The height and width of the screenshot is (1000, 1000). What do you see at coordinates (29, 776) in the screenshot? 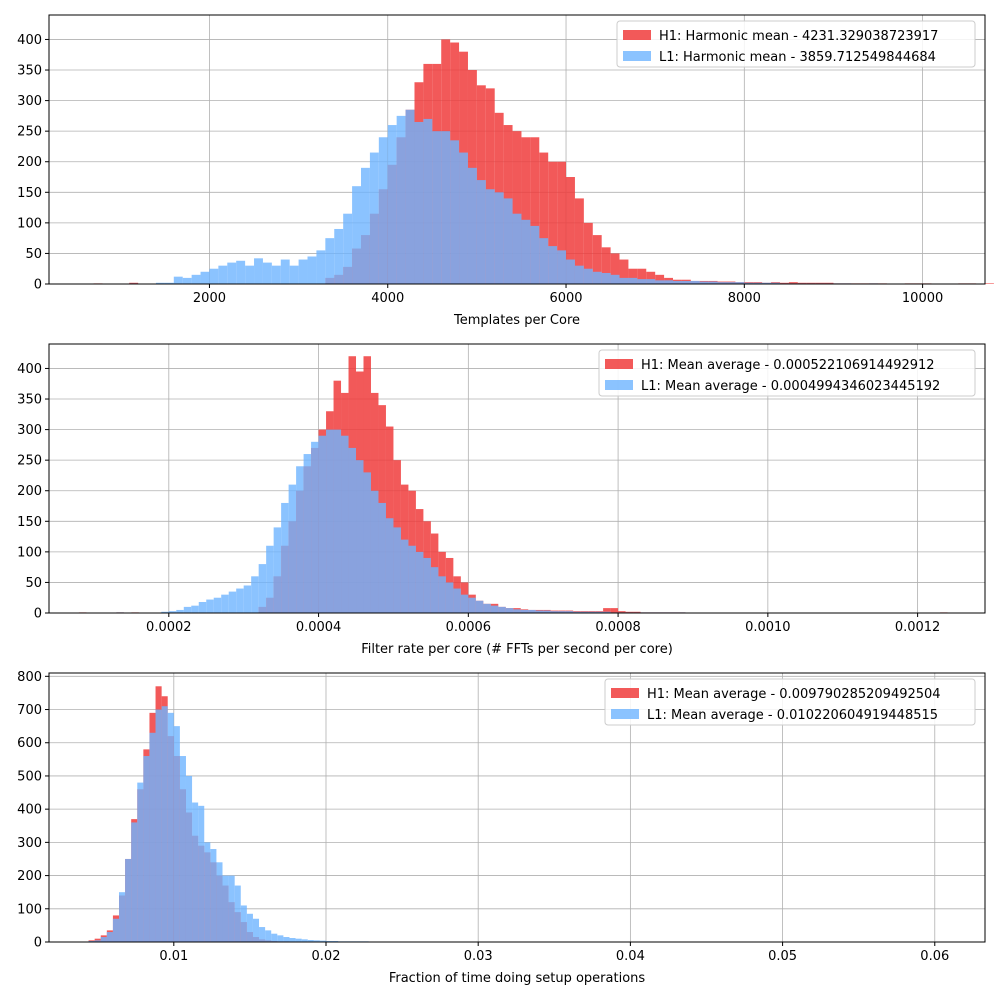
I see `y-tick-label: 500` at bounding box center [29, 776].